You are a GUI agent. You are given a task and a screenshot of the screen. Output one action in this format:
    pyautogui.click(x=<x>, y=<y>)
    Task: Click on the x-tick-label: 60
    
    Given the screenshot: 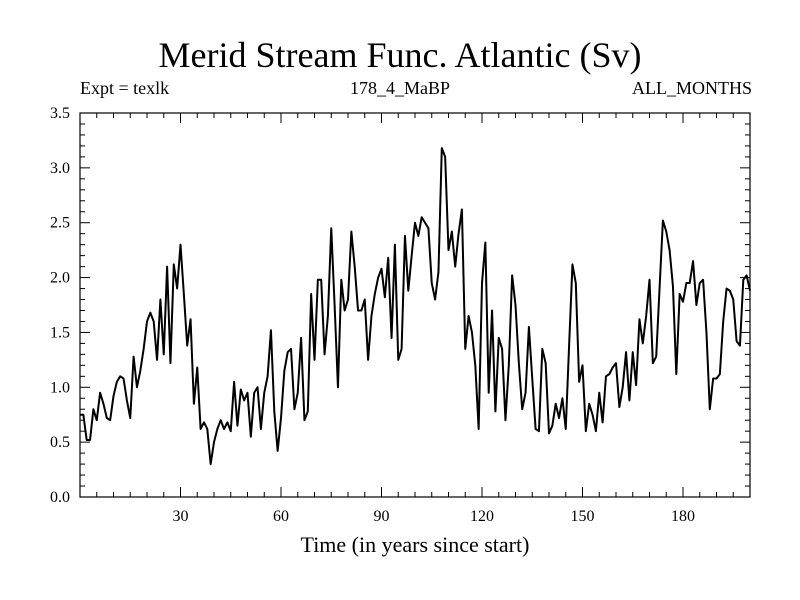 What is the action you would take?
    pyautogui.click(x=281, y=516)
    